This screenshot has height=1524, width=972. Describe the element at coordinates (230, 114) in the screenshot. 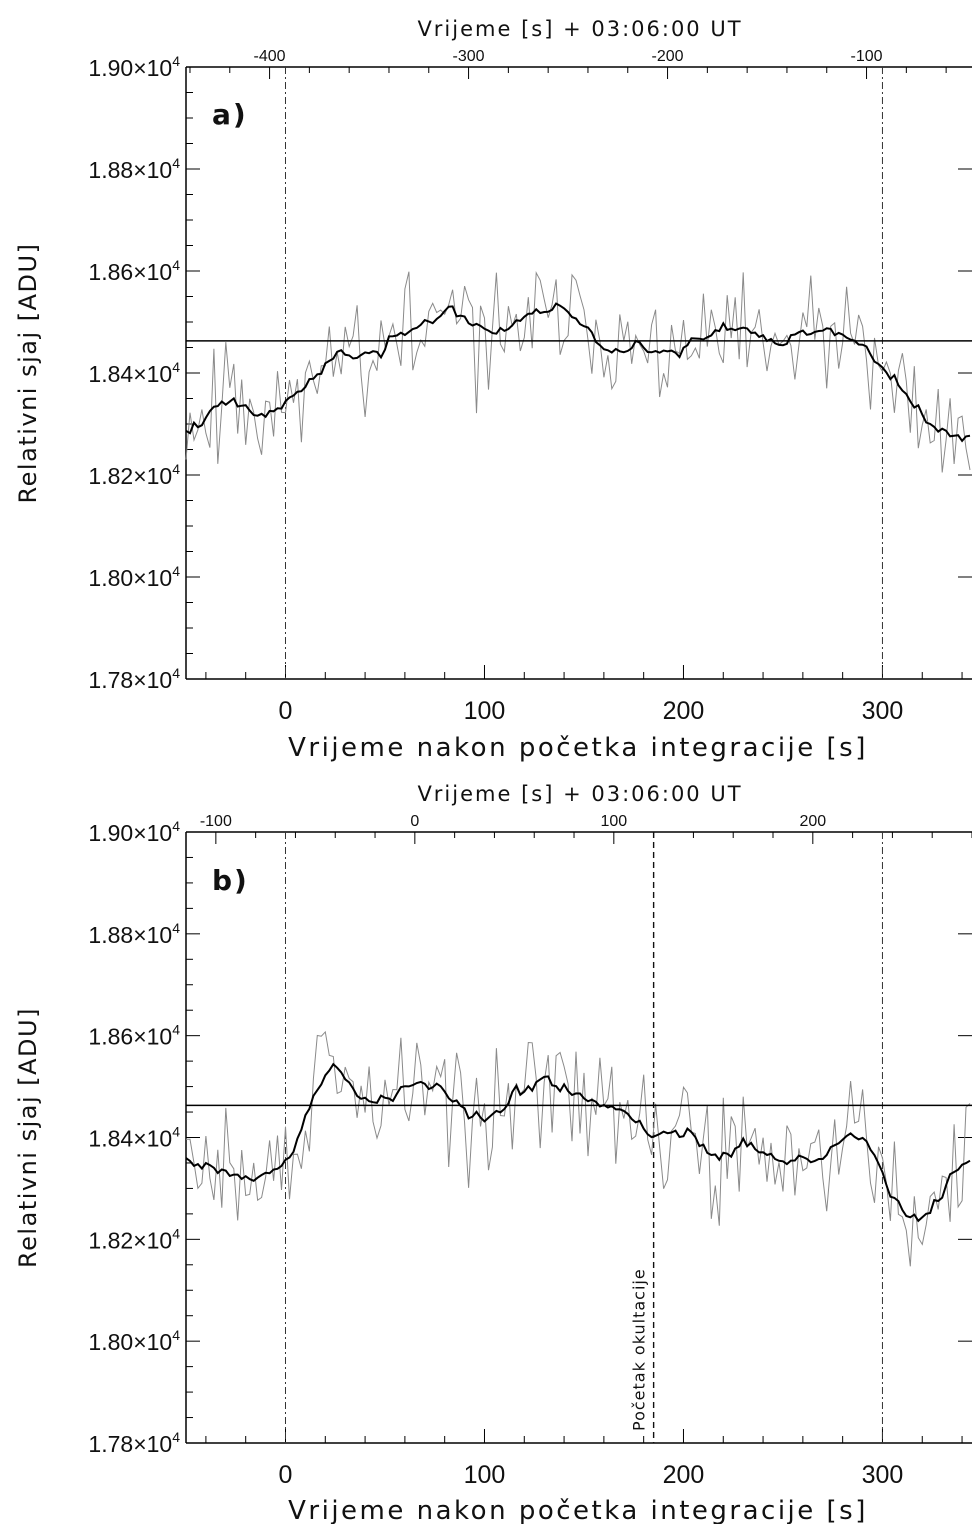

I see `panel-label: a)` at that location.